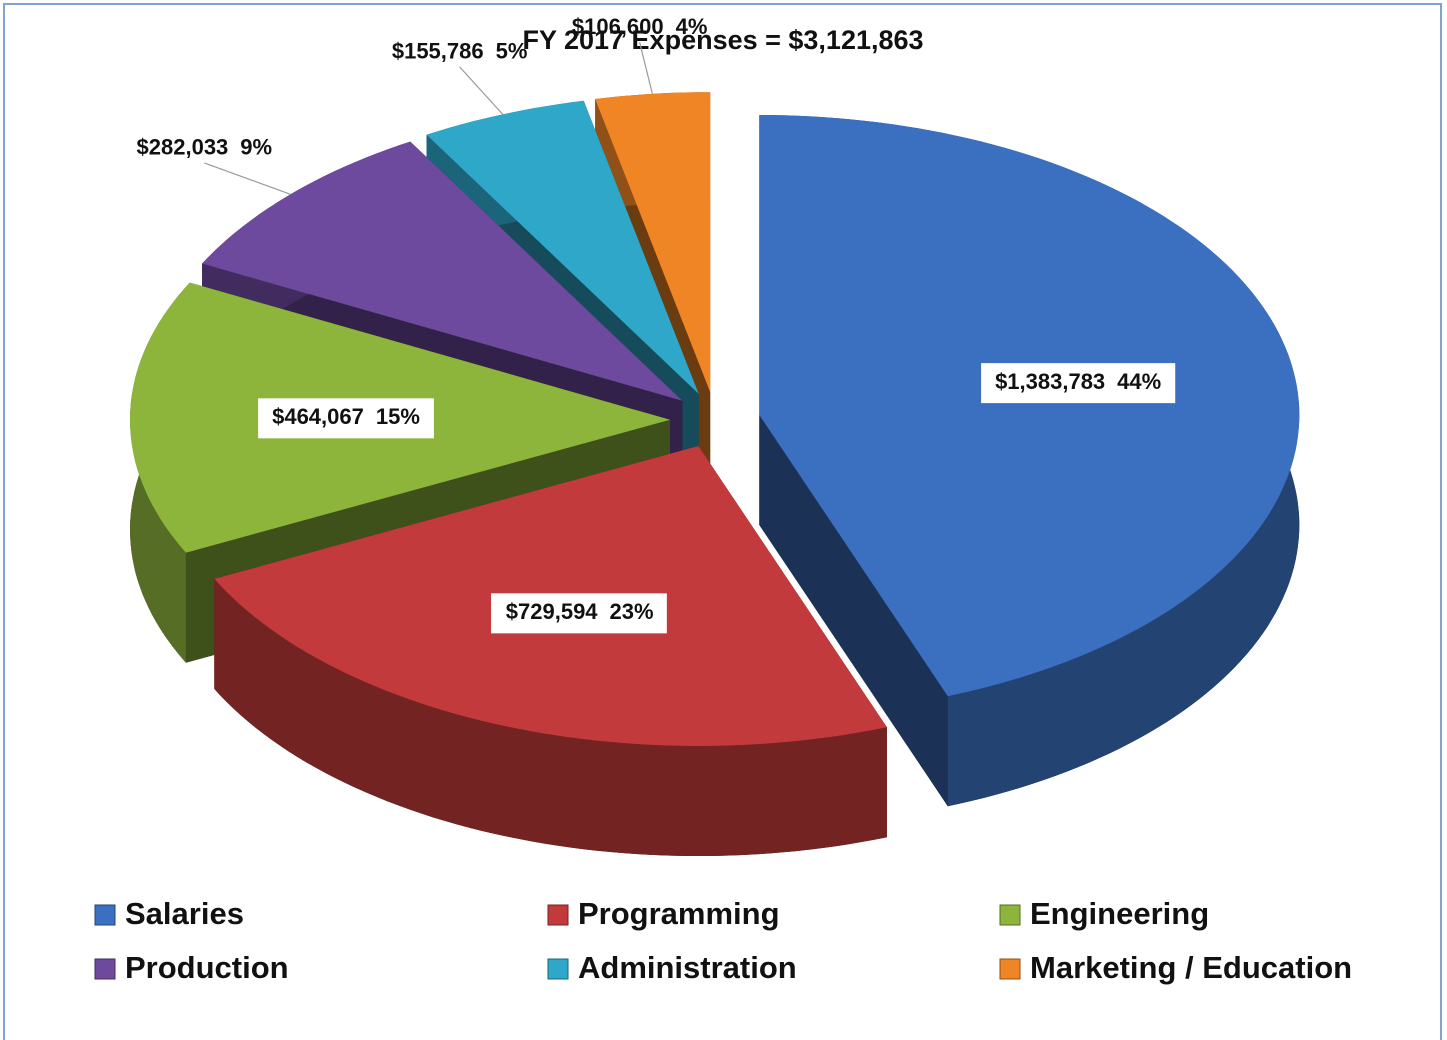  Describe the element at coordinates (687, 967) in the screenshot. I see `legend-label: Administration` at that location.